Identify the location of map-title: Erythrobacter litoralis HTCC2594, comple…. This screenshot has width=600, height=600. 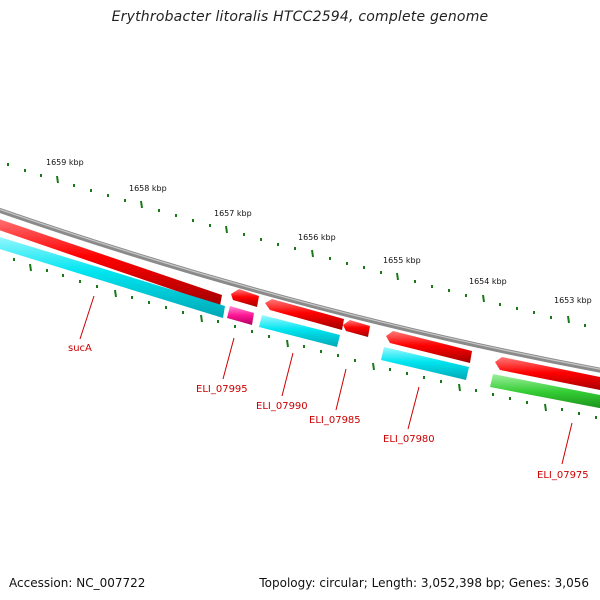
(300, 17).